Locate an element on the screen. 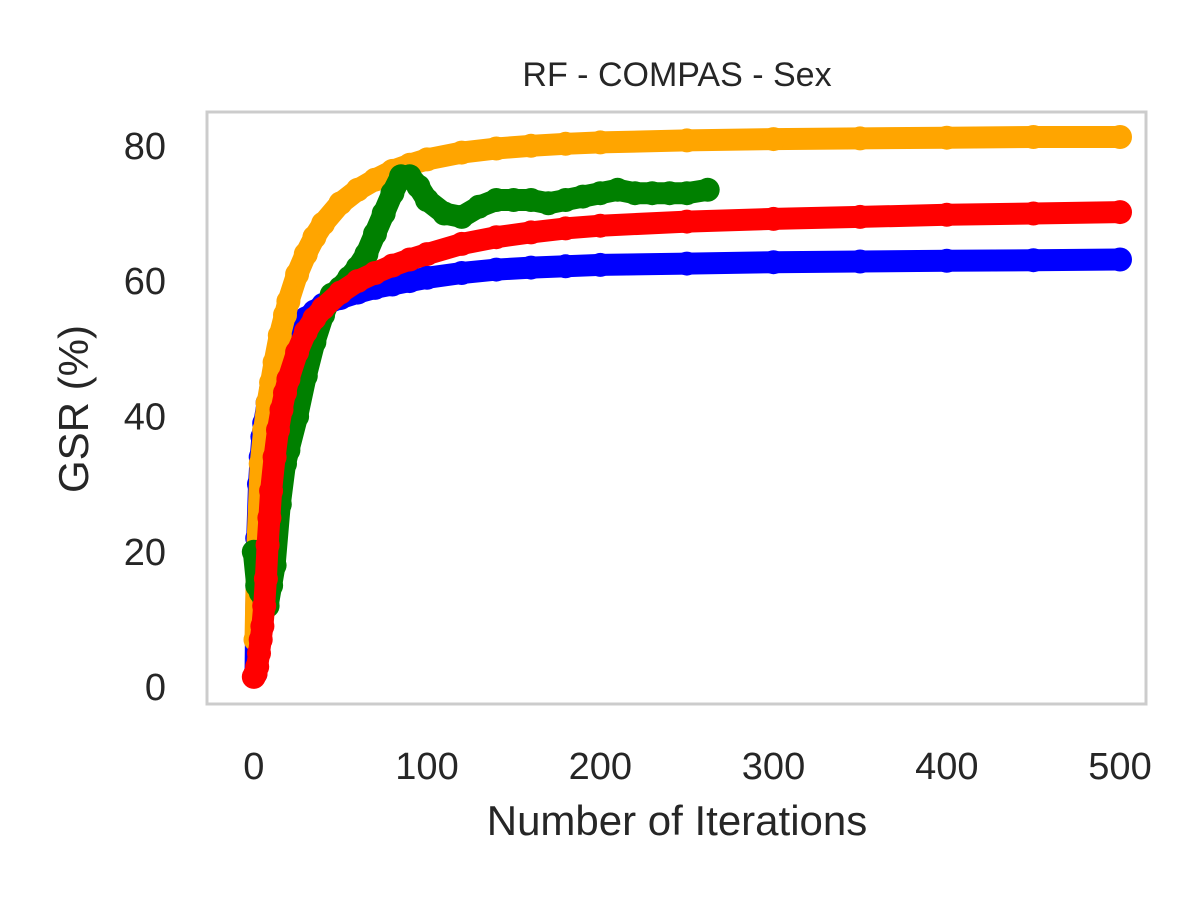  x-tick-label: 500 is located at coordinates (1119, 767).